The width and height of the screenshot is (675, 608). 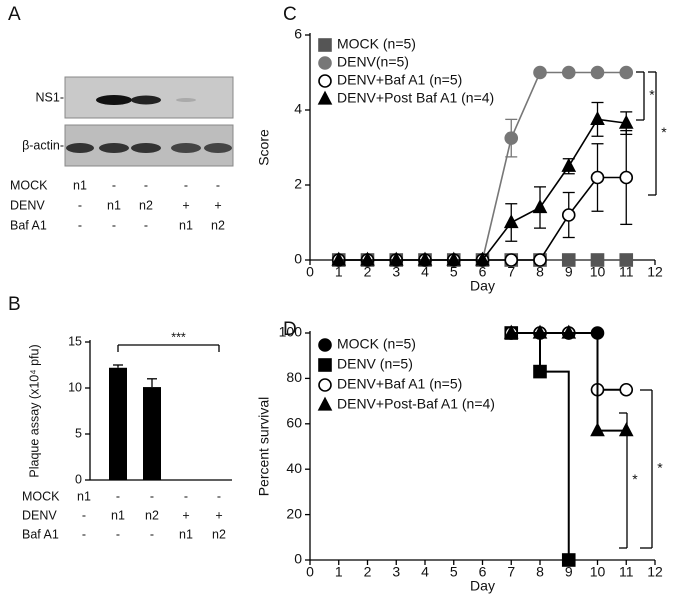 I want to click on panel-letter: A, so click(x=14, y=14).